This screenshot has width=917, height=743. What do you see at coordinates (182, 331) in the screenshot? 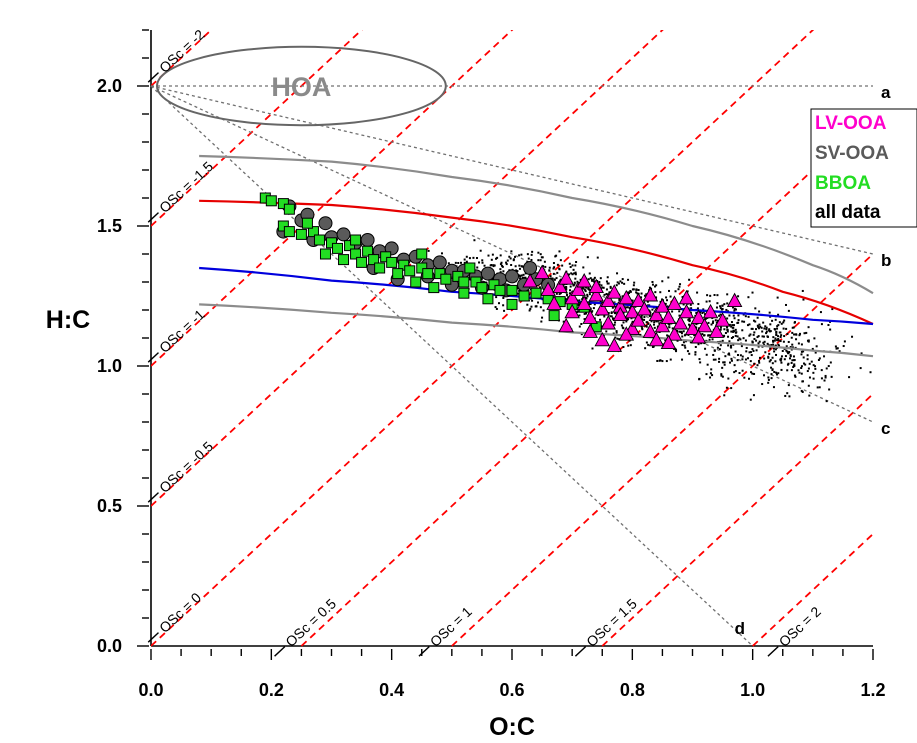
I see `os-label-text: OSc = -1` at bounding box center [182, 331].